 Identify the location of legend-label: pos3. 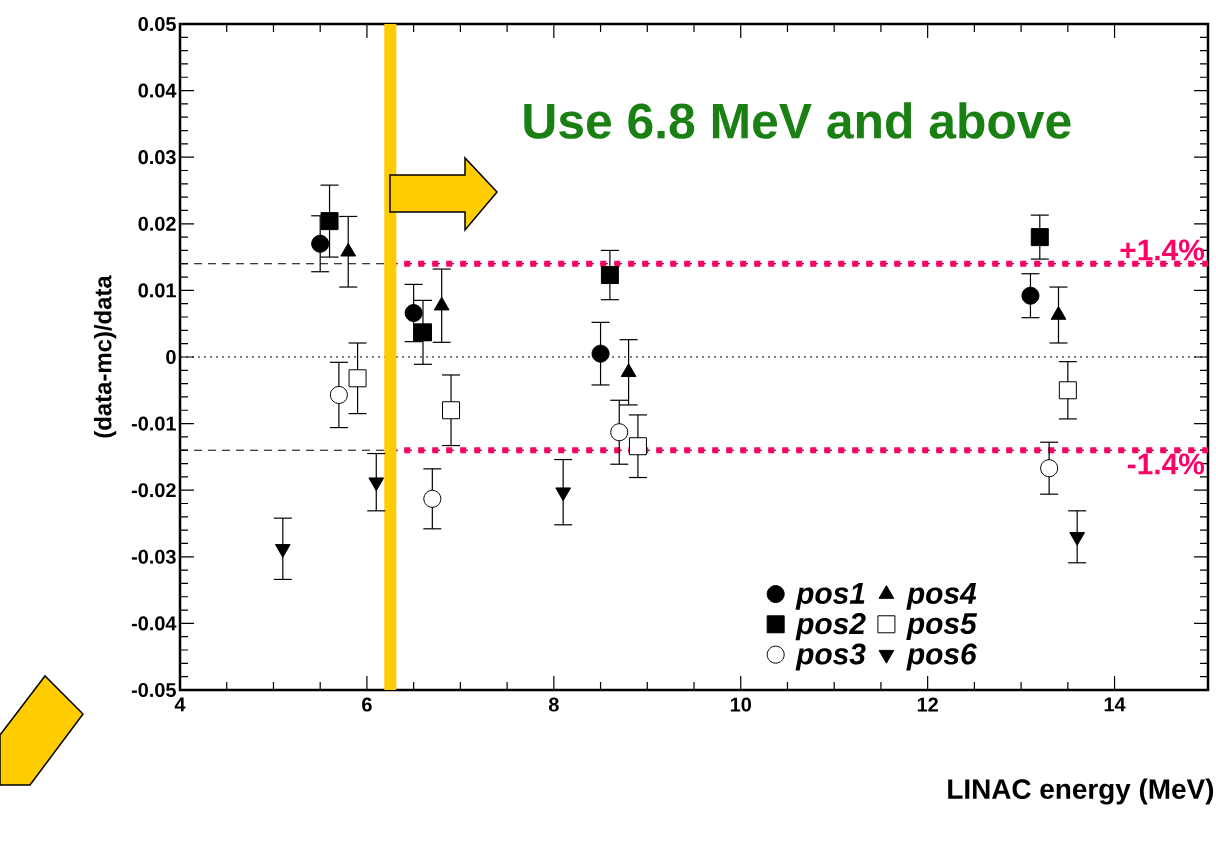
(830, 657).